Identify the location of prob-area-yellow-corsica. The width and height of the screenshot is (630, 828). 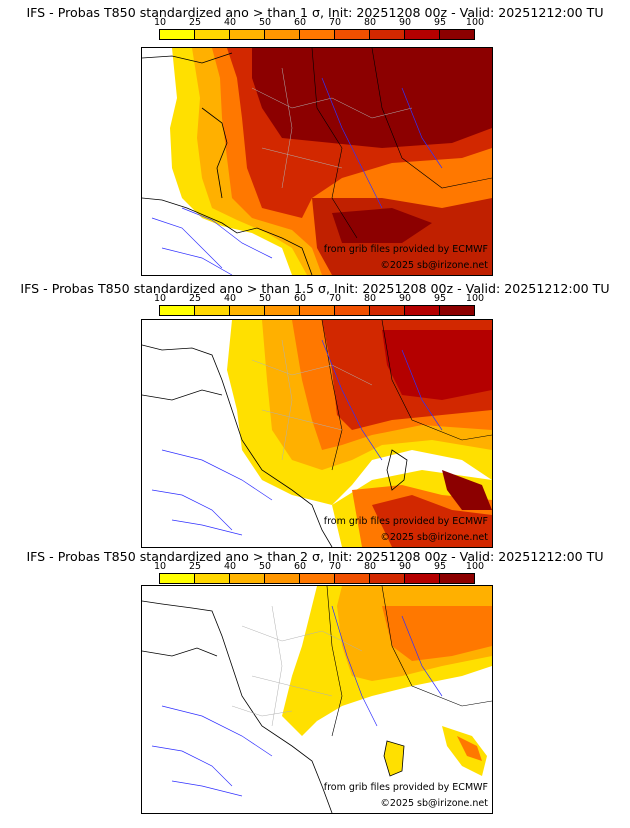
(394, 758).